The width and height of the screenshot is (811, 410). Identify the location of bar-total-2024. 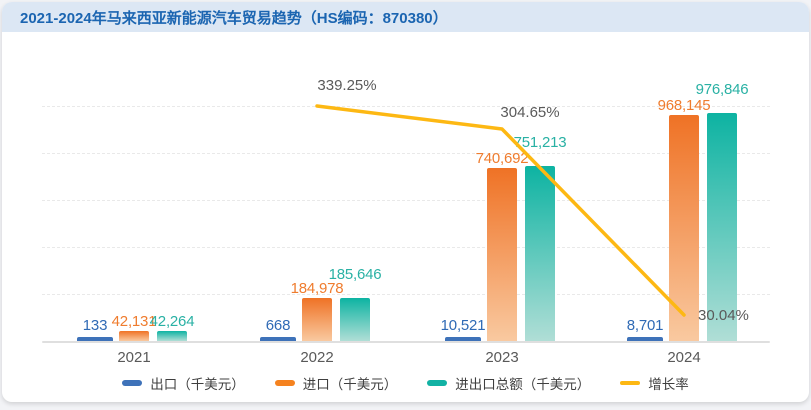
(722, 227).